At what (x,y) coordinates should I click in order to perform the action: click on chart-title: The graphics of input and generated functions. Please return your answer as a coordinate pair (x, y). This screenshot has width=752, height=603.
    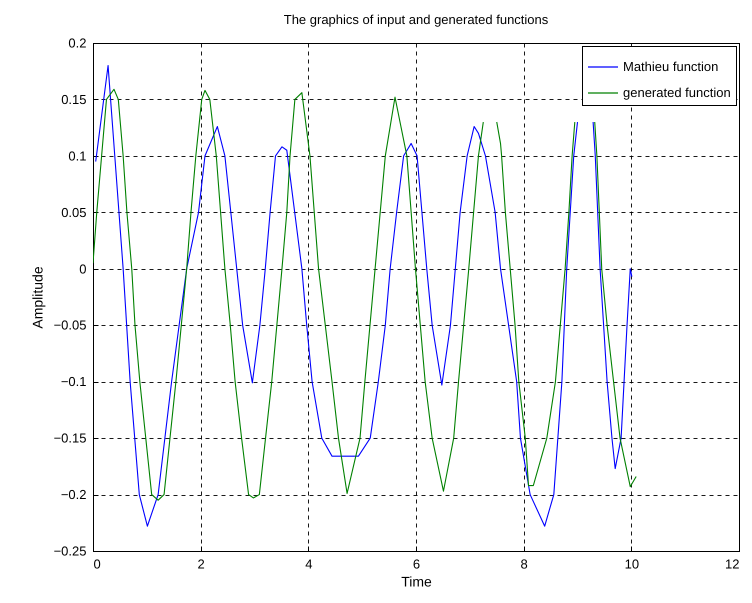
    Looking at the image, I should click on (416, 19).